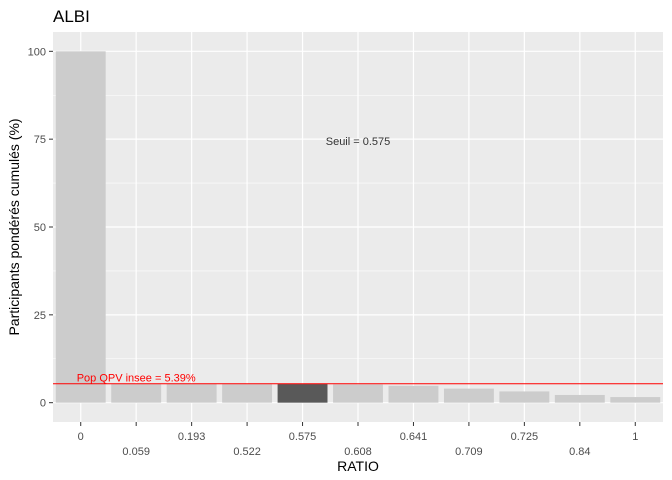  Describe the element at coordinates (413, 394) in the screenshot. I see `bar-0.641` at that location.